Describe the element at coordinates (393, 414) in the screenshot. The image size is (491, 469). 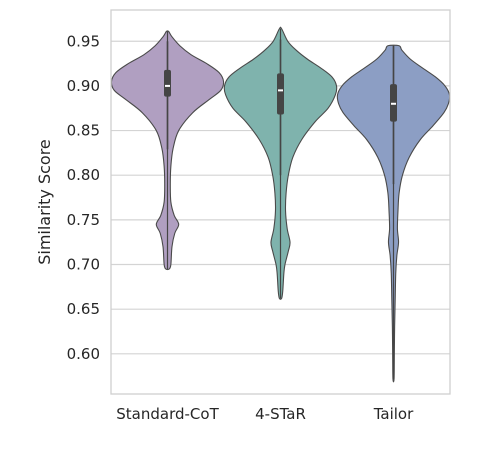
I see `x-tick-label: Tailor` at that location.